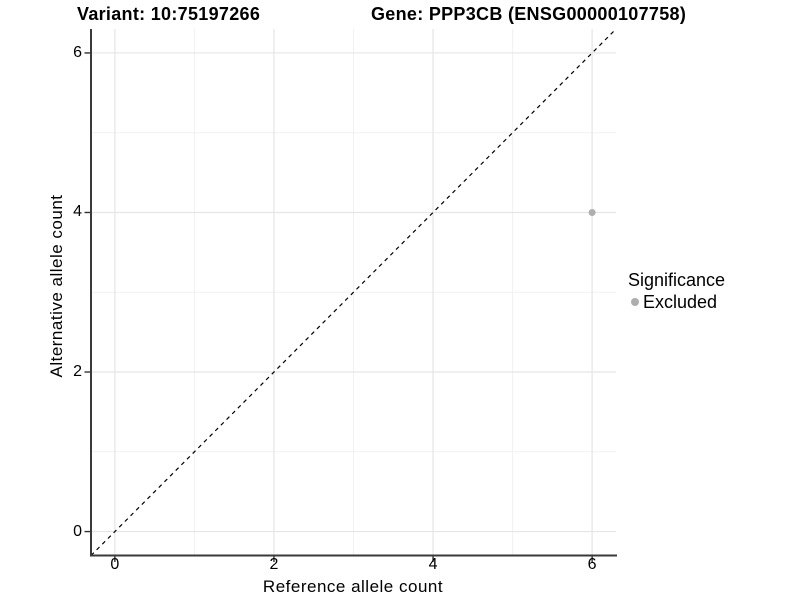 The width and height of the screenshot is (800, 600). I want to click on legend-item: Excluded, so click(678, 302).